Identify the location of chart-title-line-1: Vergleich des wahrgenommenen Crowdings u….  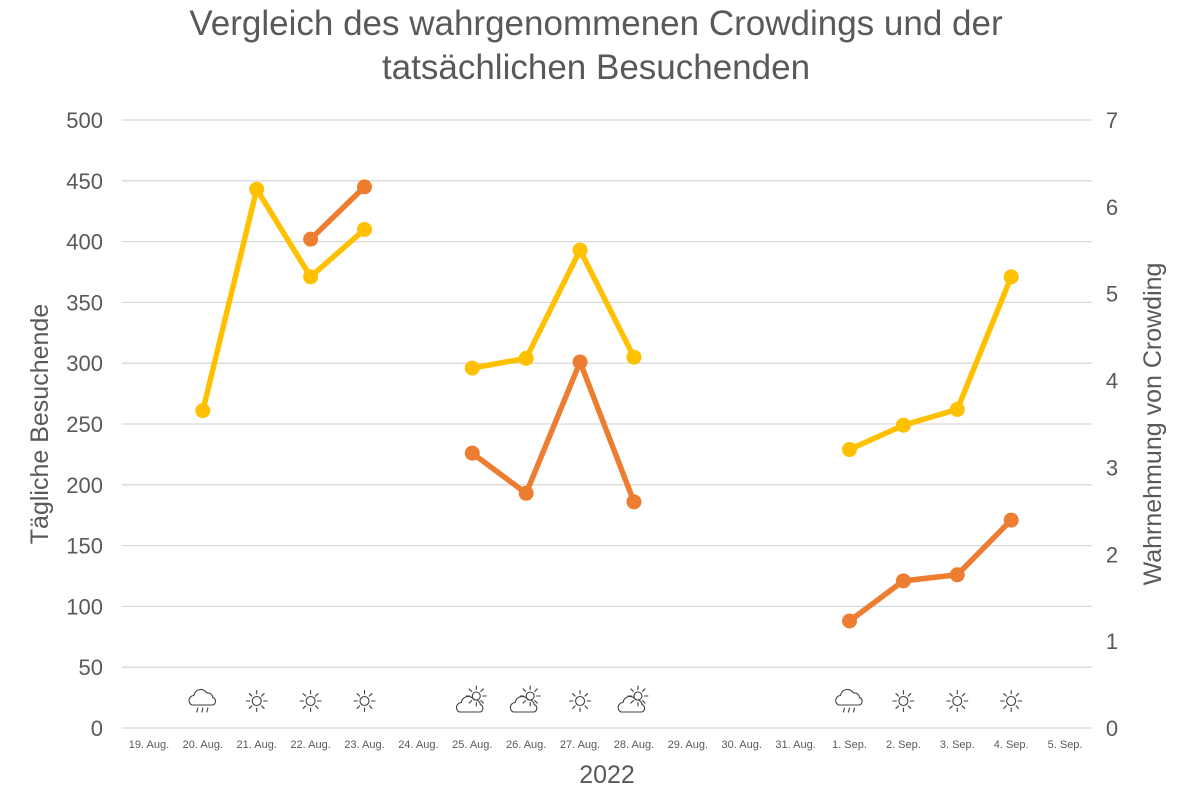
(596, 23).